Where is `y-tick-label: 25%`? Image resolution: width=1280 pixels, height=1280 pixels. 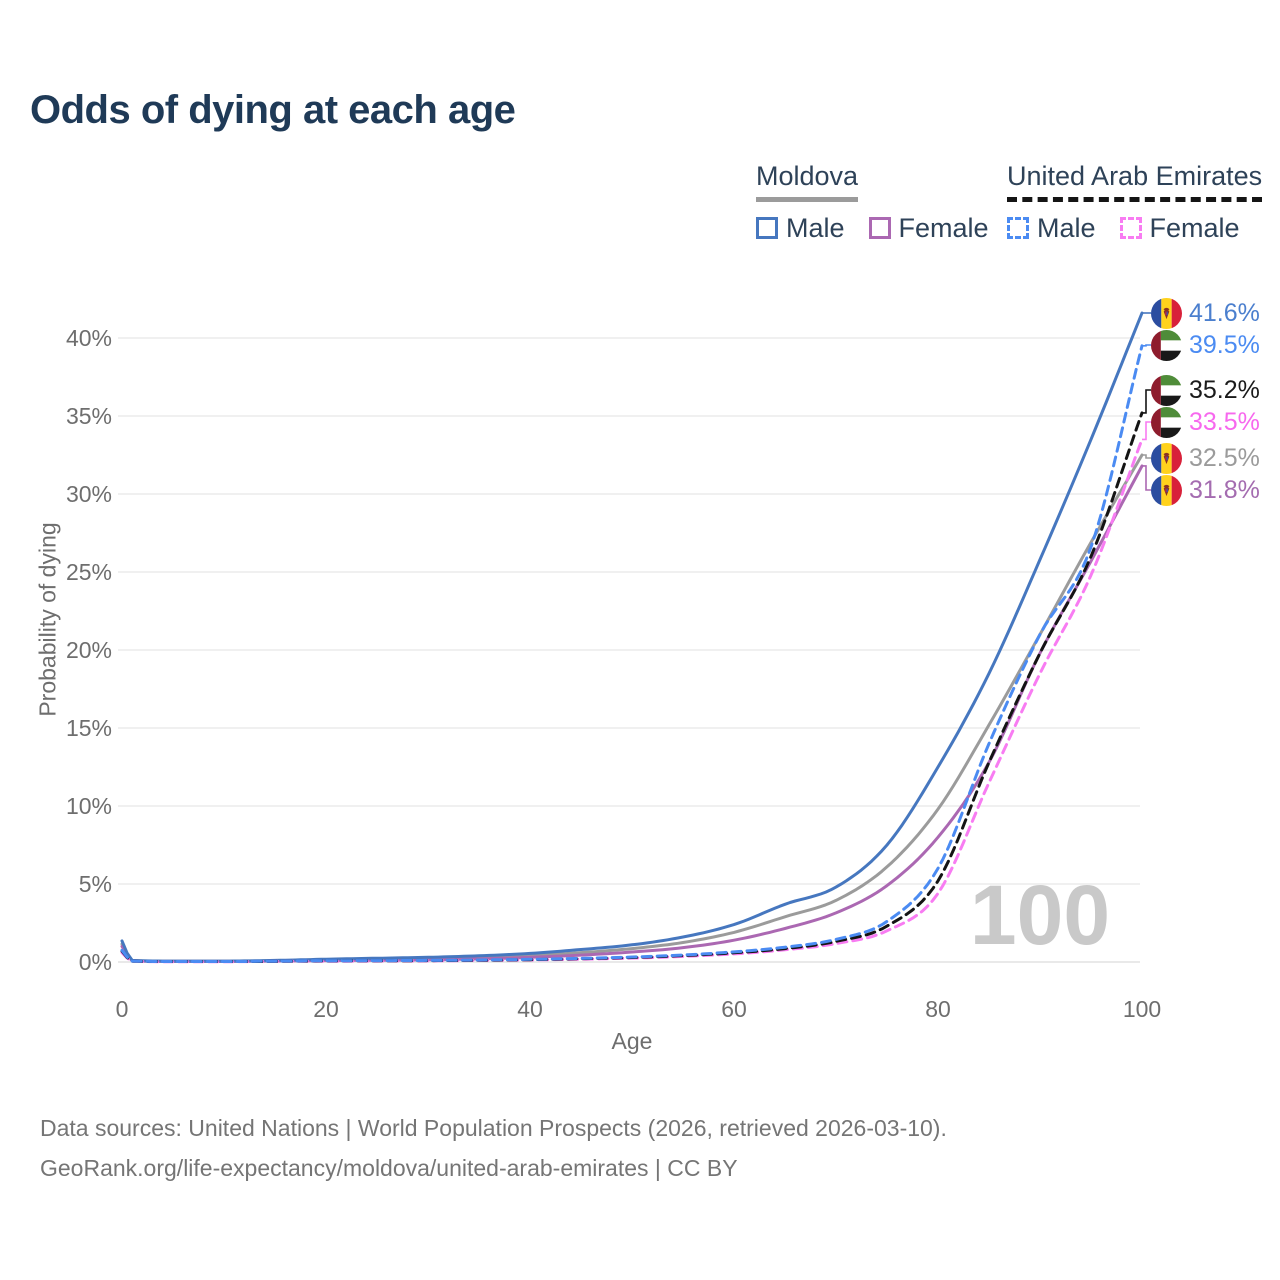
y-tick-label: 25% is located at coordinates (88, 572).